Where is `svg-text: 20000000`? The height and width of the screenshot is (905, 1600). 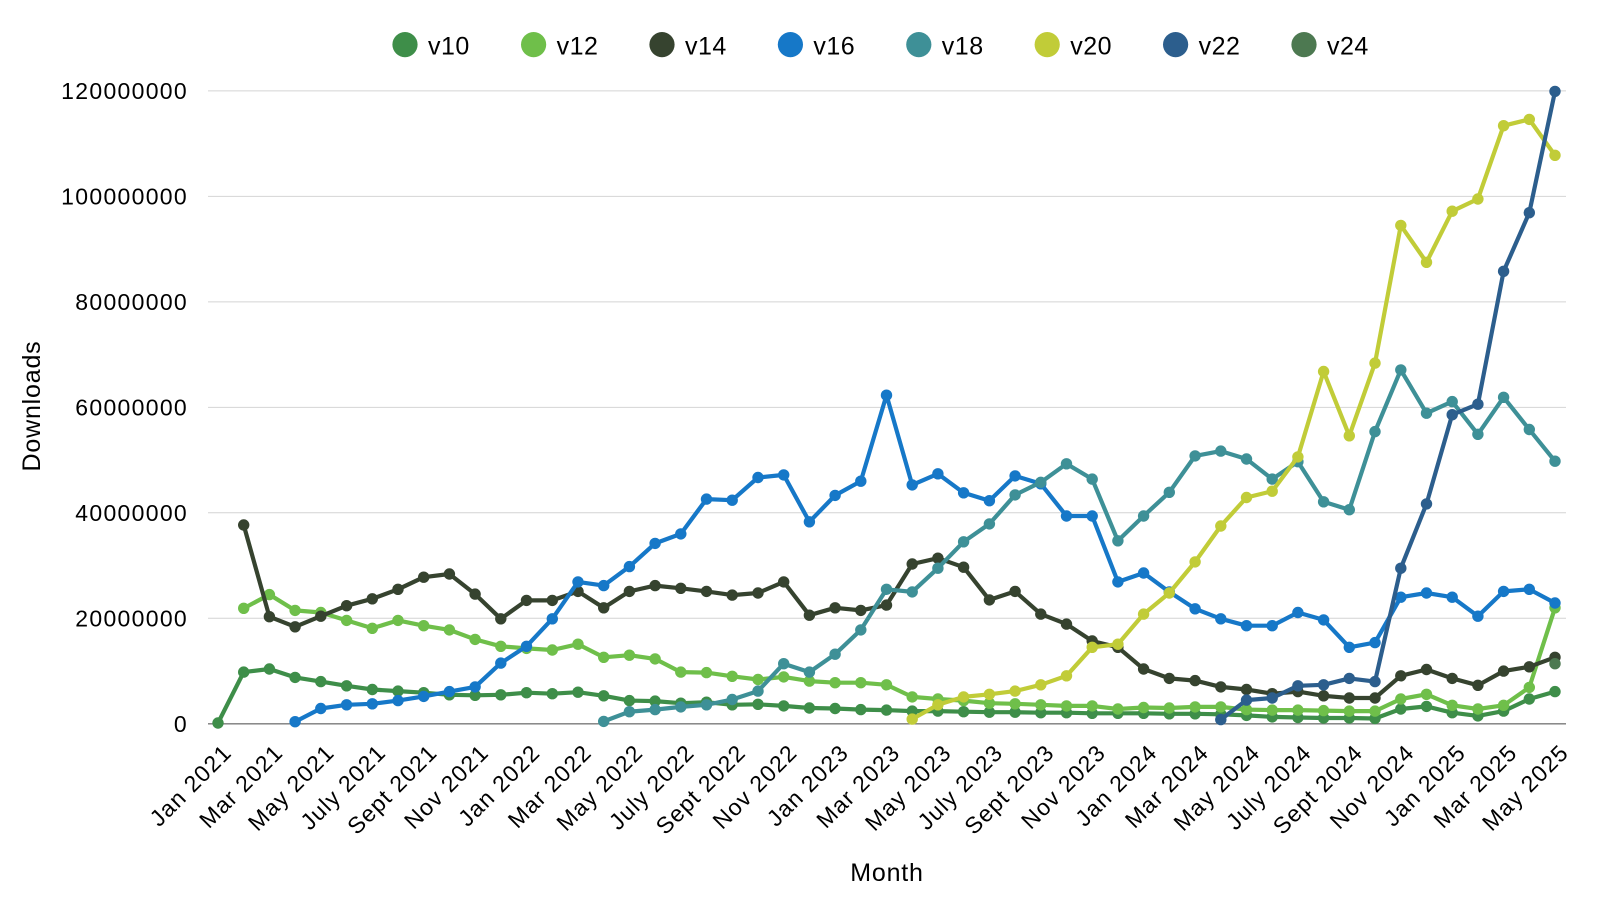
svg-text: 20000000 is located at coordinates (131, 618).